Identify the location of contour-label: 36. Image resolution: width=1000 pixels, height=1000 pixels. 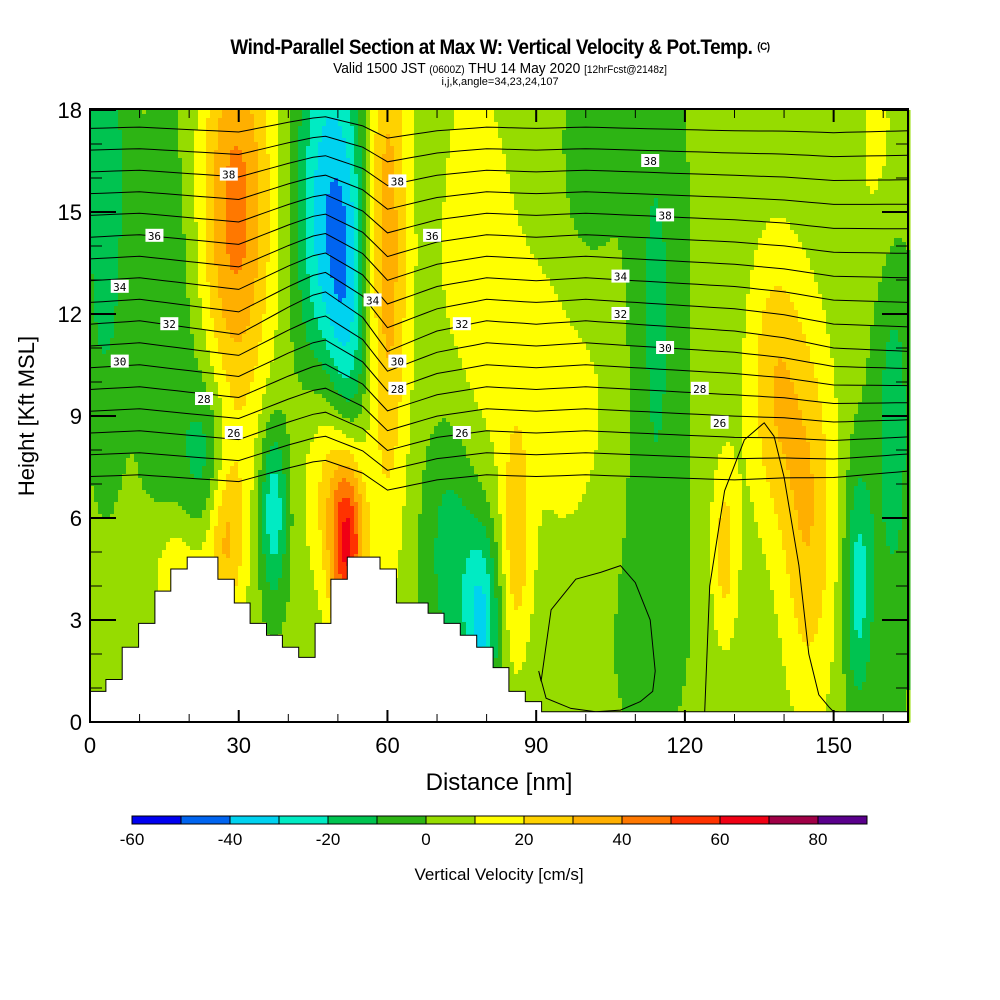
(432, 235).